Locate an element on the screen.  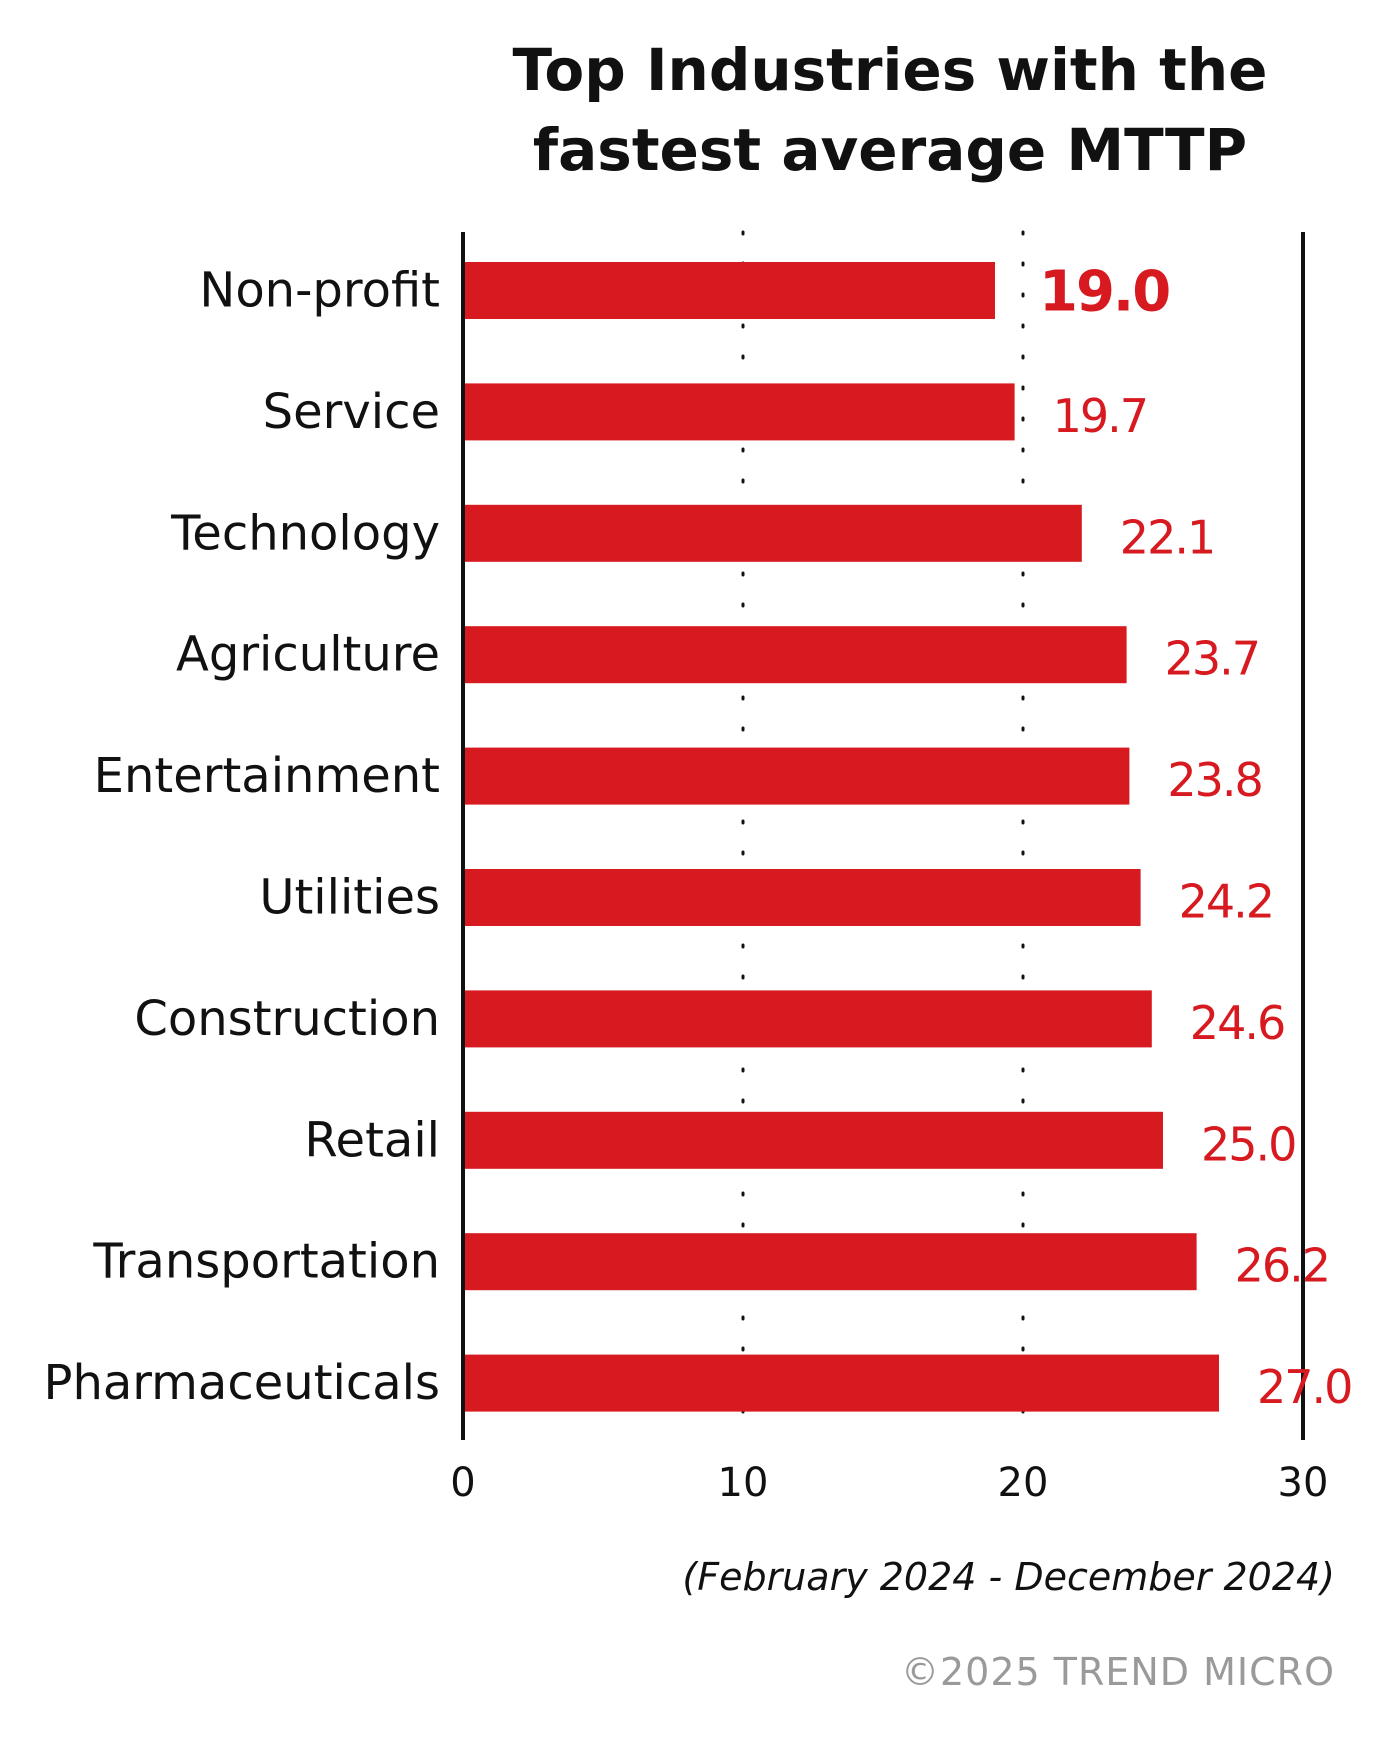
x-tick-label-0: 0 is located at coordinates (462, 1483).